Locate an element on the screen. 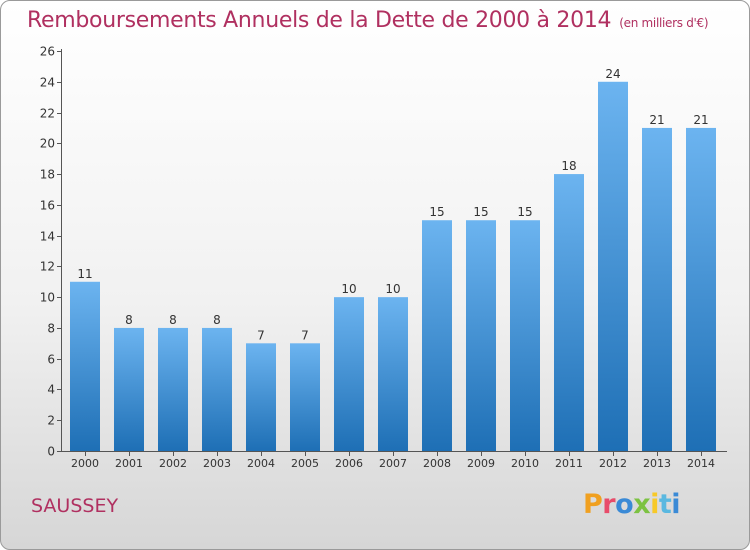  data-label: 24 is located at coordinates (612, 74).